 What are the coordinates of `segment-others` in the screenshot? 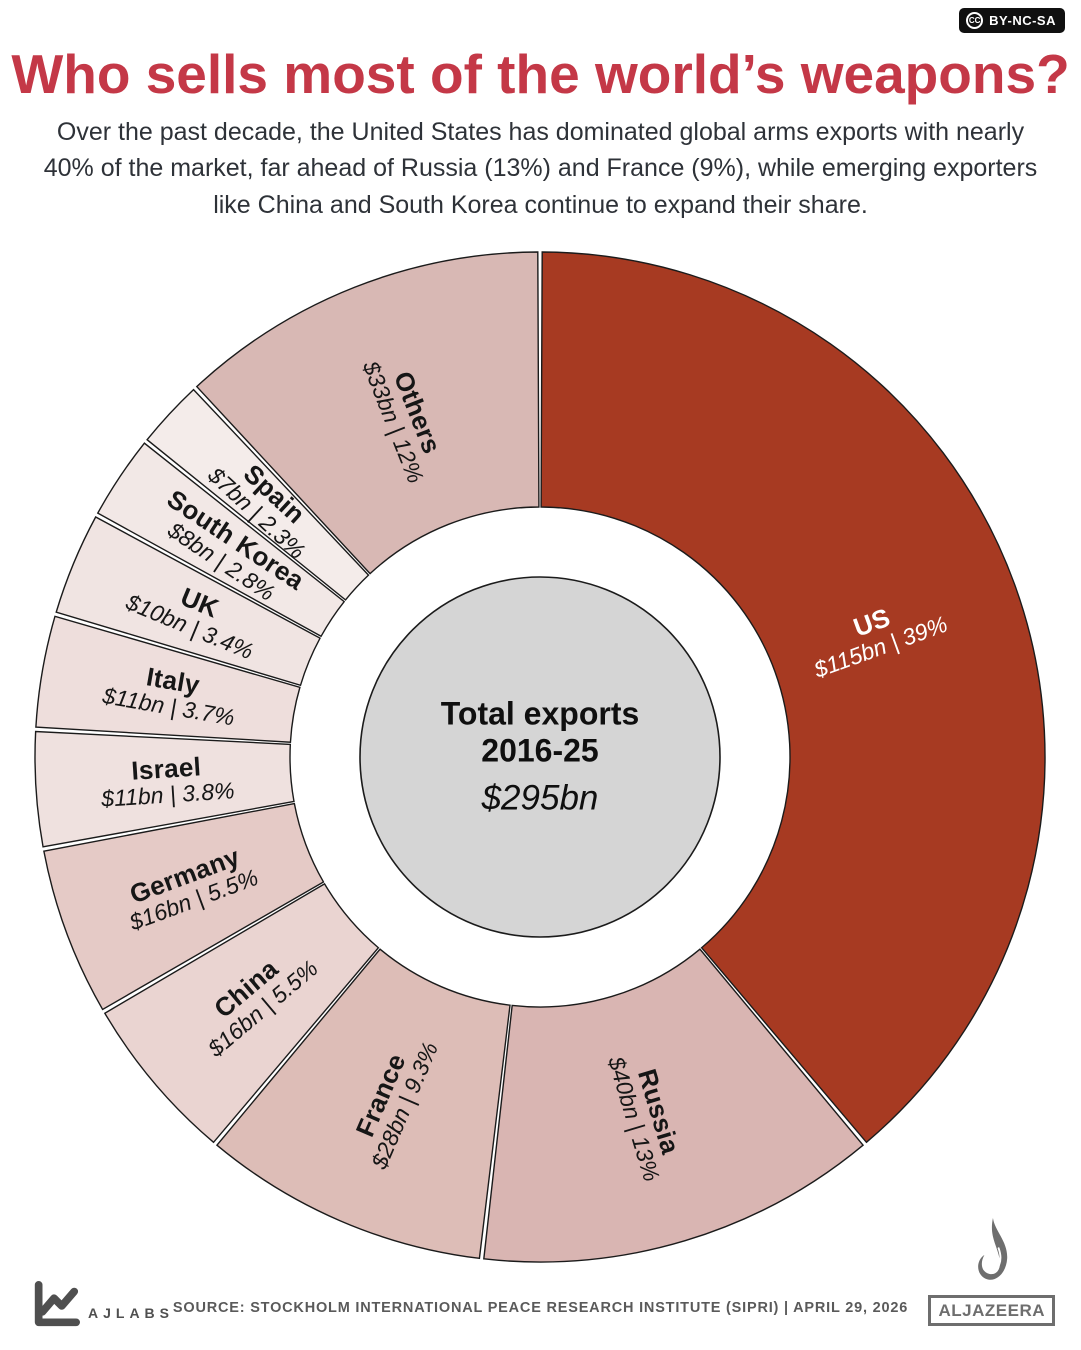 It's located at (367, 413).